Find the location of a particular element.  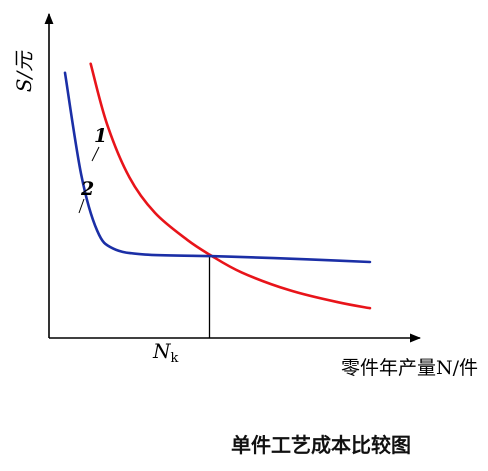

series-2-label: 2 is located at coordinates (87, 189).